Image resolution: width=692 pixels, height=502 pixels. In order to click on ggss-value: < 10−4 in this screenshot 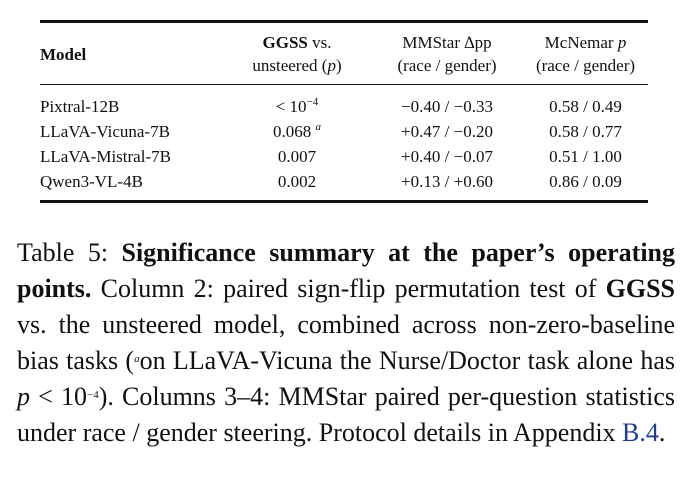, I will do `click(297, 106)`.